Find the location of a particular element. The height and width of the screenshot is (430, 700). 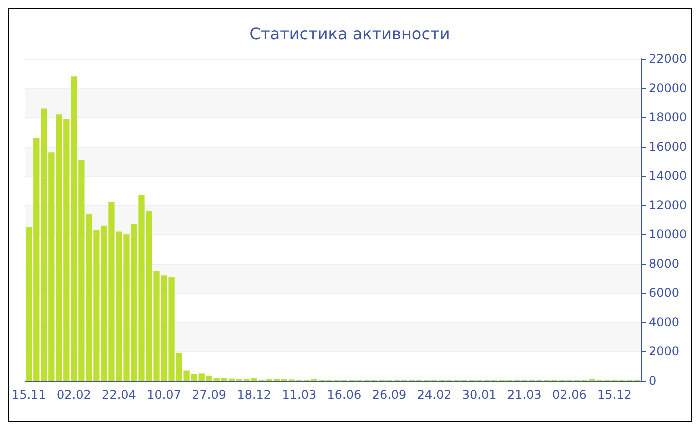

x-tick-label: 10.07 is located at coordinates (164, 395).